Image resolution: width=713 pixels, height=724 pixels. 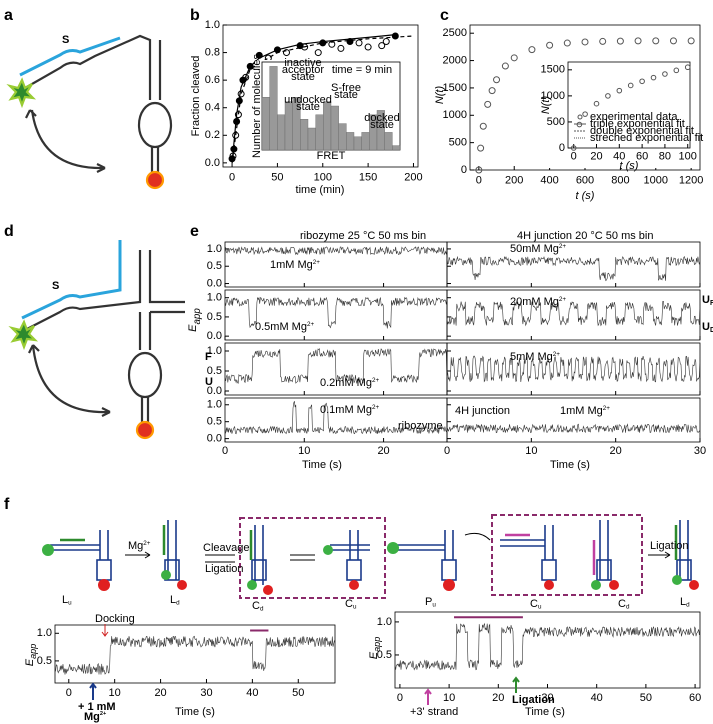 I want to click on y-tick-label: 0.2, so click(x=212, y=135).